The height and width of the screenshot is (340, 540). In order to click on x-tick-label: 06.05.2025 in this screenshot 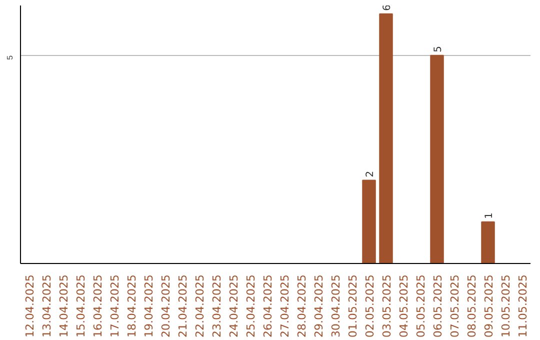, I will do `click(438, 306)`.